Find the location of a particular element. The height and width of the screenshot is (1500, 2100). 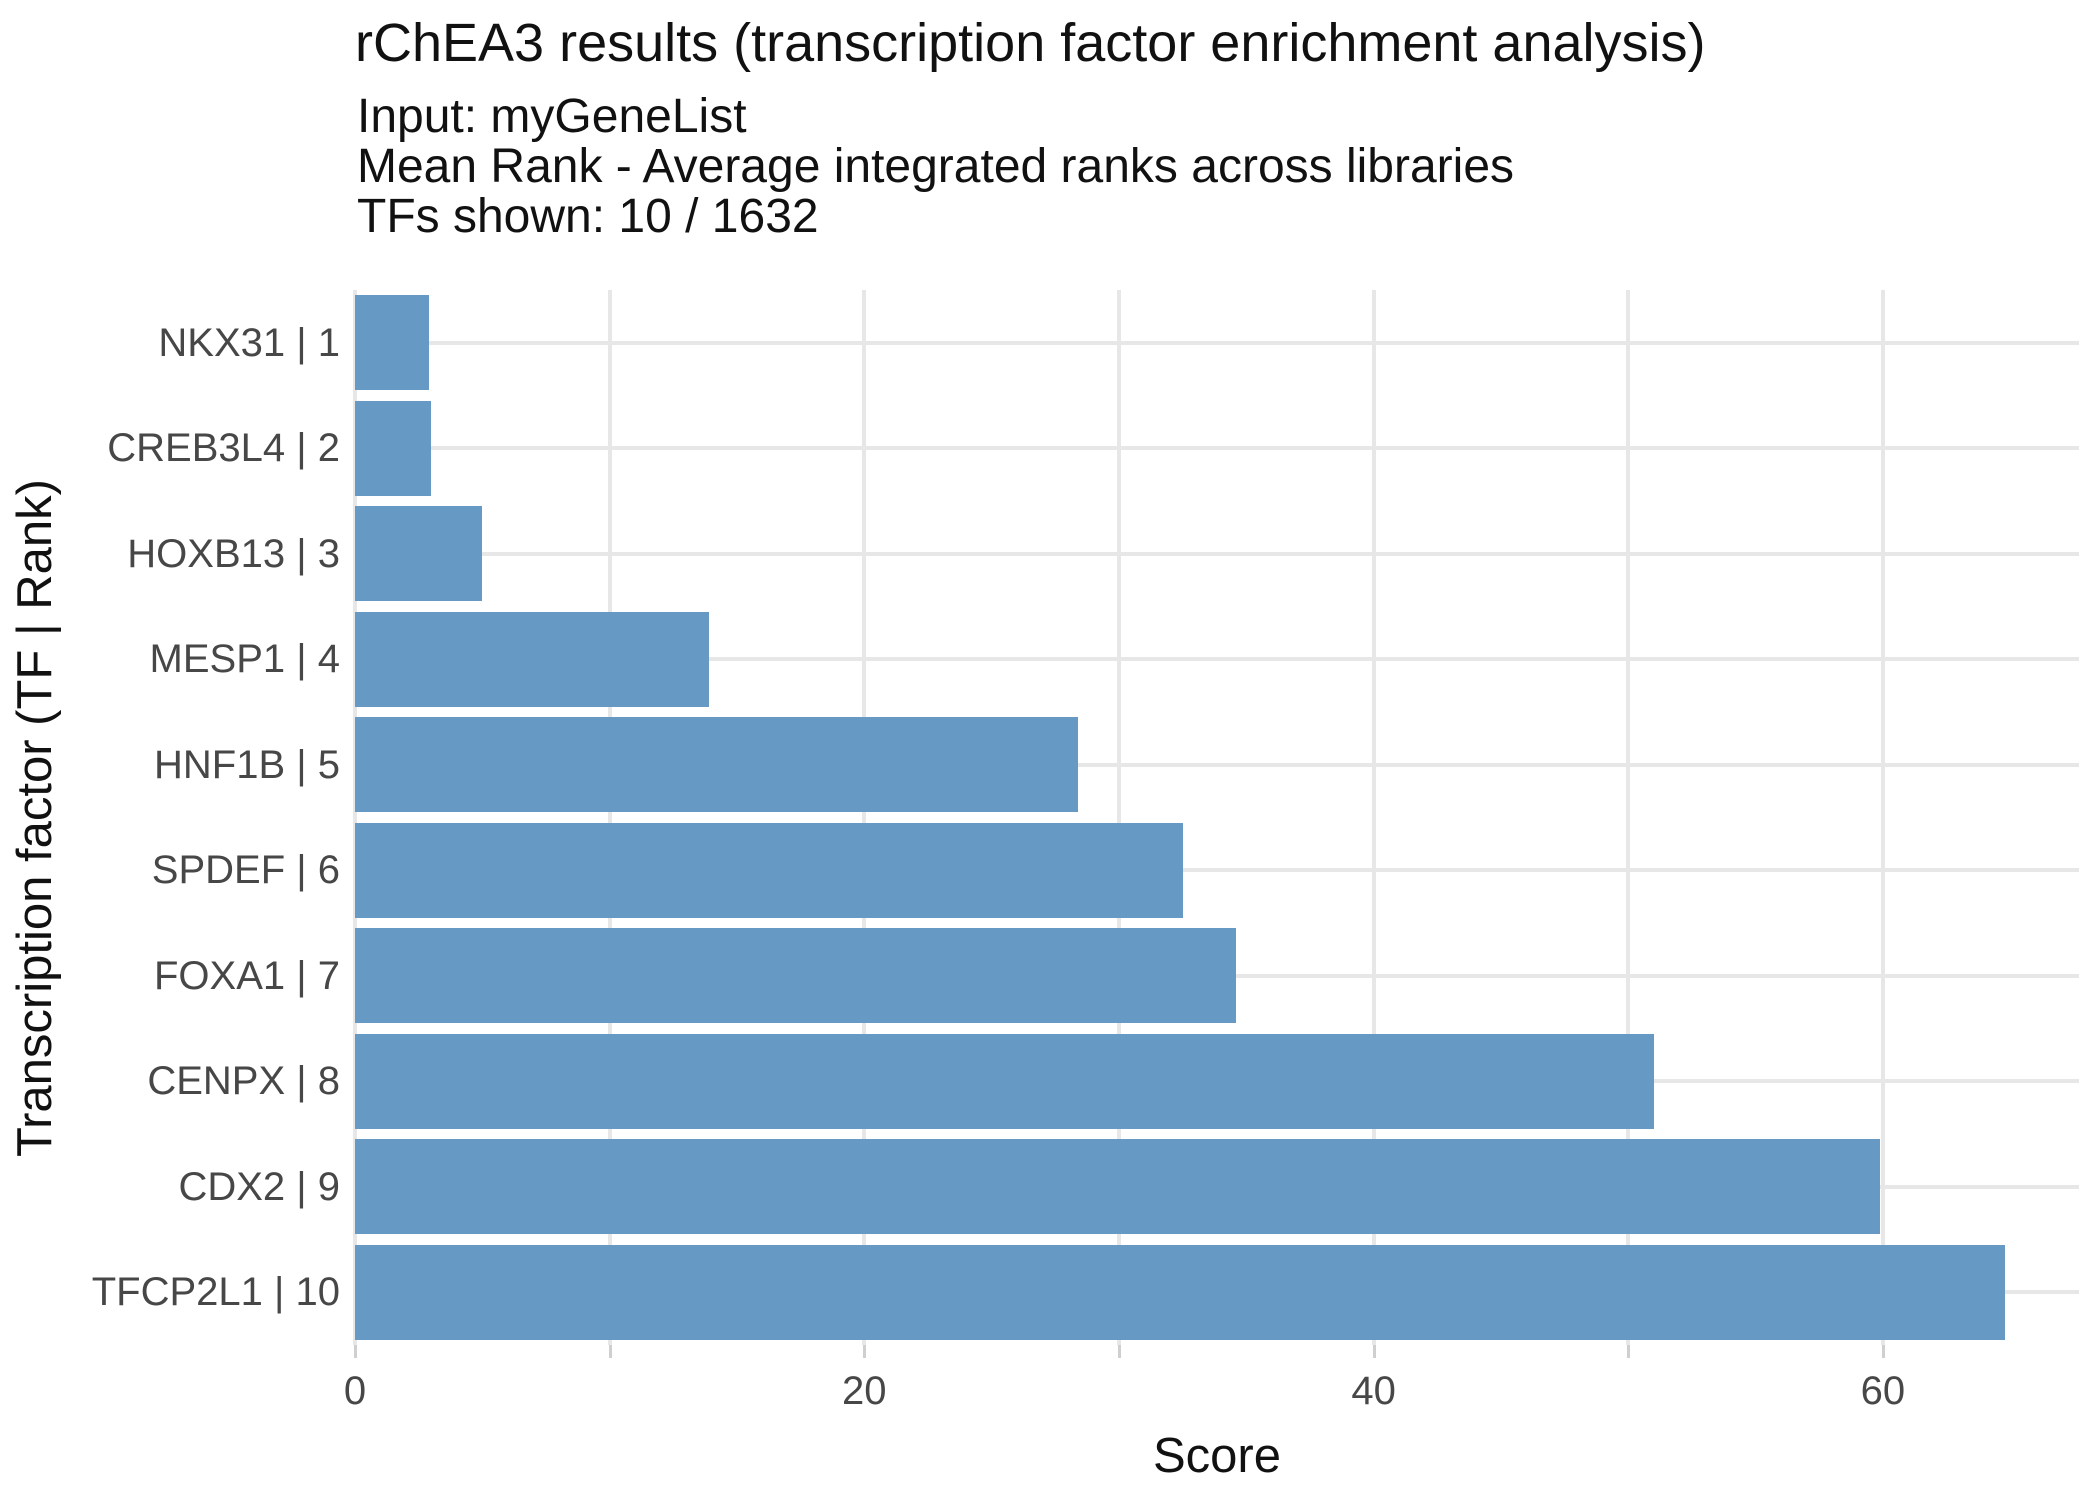

bar-spdef is located at coordinates (769, 870).